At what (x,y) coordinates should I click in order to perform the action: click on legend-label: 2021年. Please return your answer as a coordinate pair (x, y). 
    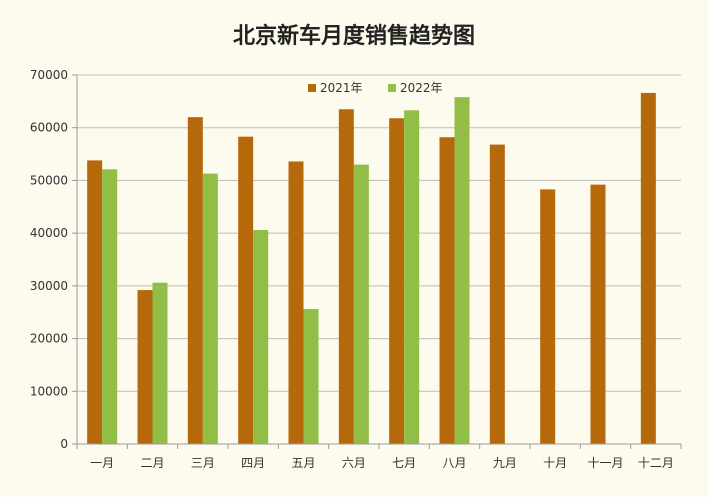
    Looking at the image, I should click on (341, 88).